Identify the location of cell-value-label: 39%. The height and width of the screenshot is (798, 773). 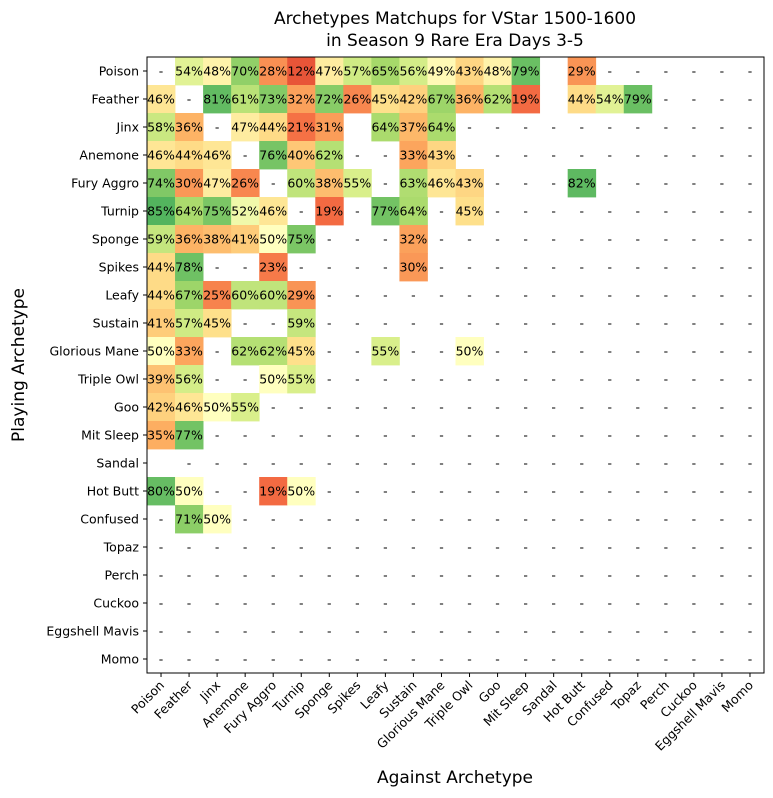
(161, 379).